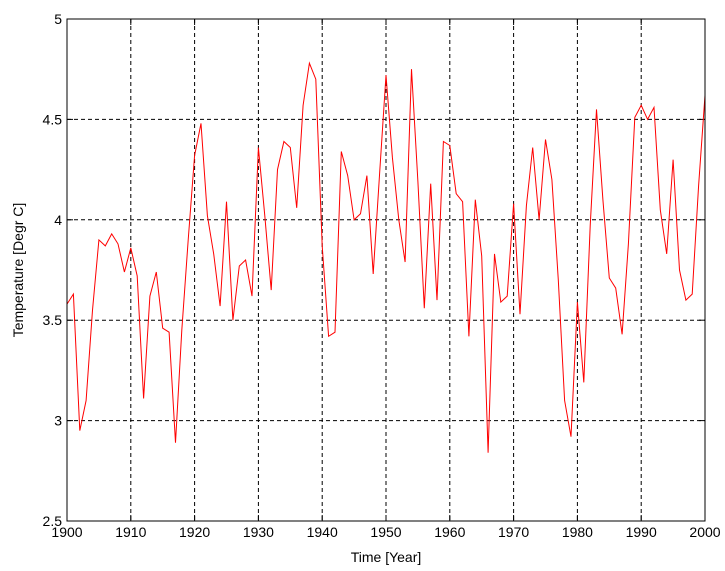 This screenshot has width=725, height=571. What do you see at coordinates (66, 532) in the screenshot?
I see `x-tick-label: 1900` at bounding box center [66, 532].